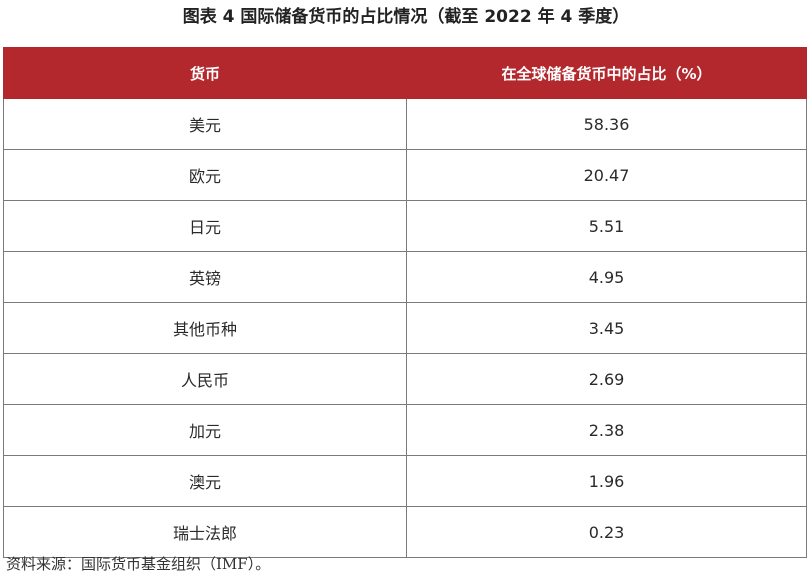 The height and width of the screenshot is (578, 812). I want to click on header-currency: 货币, so click(205, 73).